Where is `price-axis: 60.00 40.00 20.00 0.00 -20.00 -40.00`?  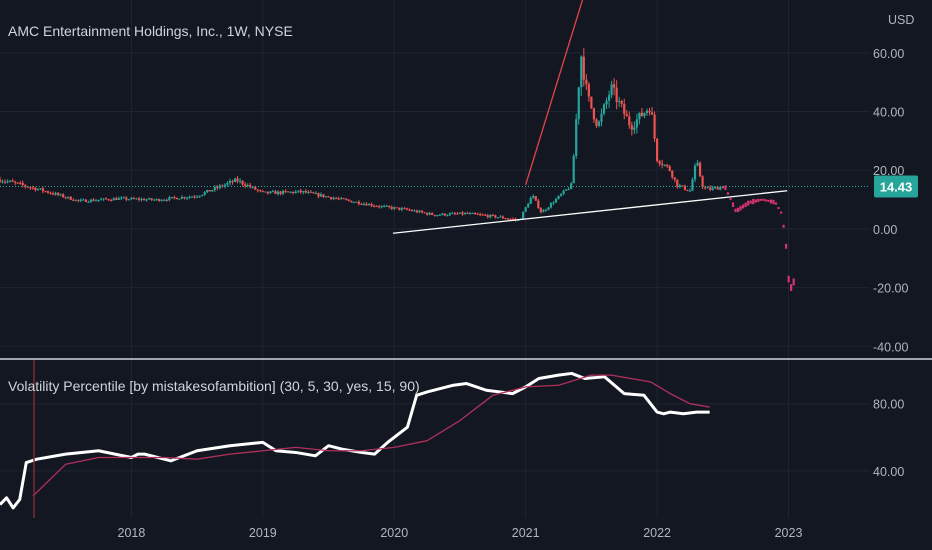
price-axis: 60.00 40.00 20.00 0.00 -20.00 -40.00 is located at coordinates (890, 200).